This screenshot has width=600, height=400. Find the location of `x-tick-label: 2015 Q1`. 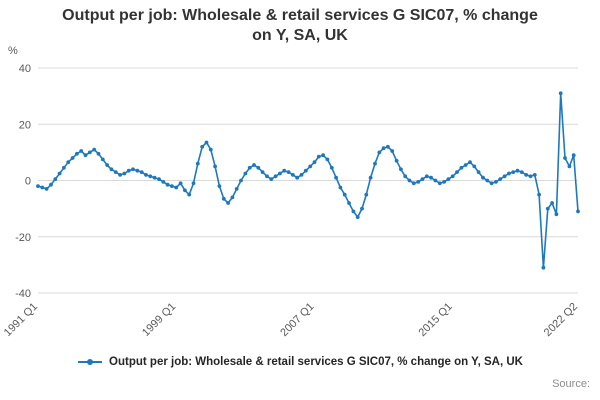

x-tick-label: 2015 Q1 is located at coordinates (435, 320).